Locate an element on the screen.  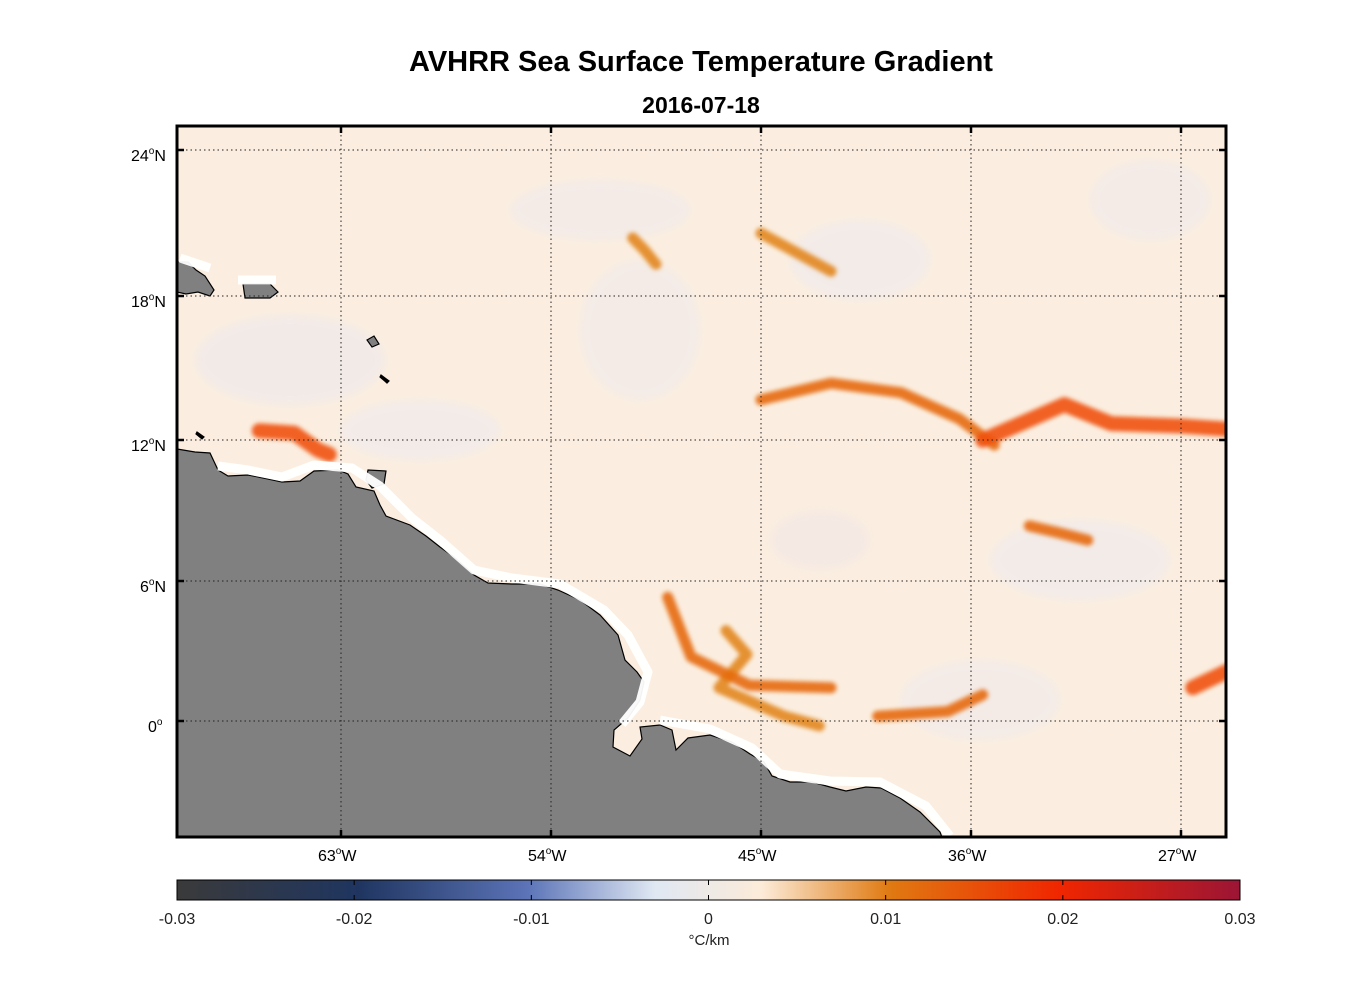
lat-label-0: 0o is located at coordinates (155, 726).